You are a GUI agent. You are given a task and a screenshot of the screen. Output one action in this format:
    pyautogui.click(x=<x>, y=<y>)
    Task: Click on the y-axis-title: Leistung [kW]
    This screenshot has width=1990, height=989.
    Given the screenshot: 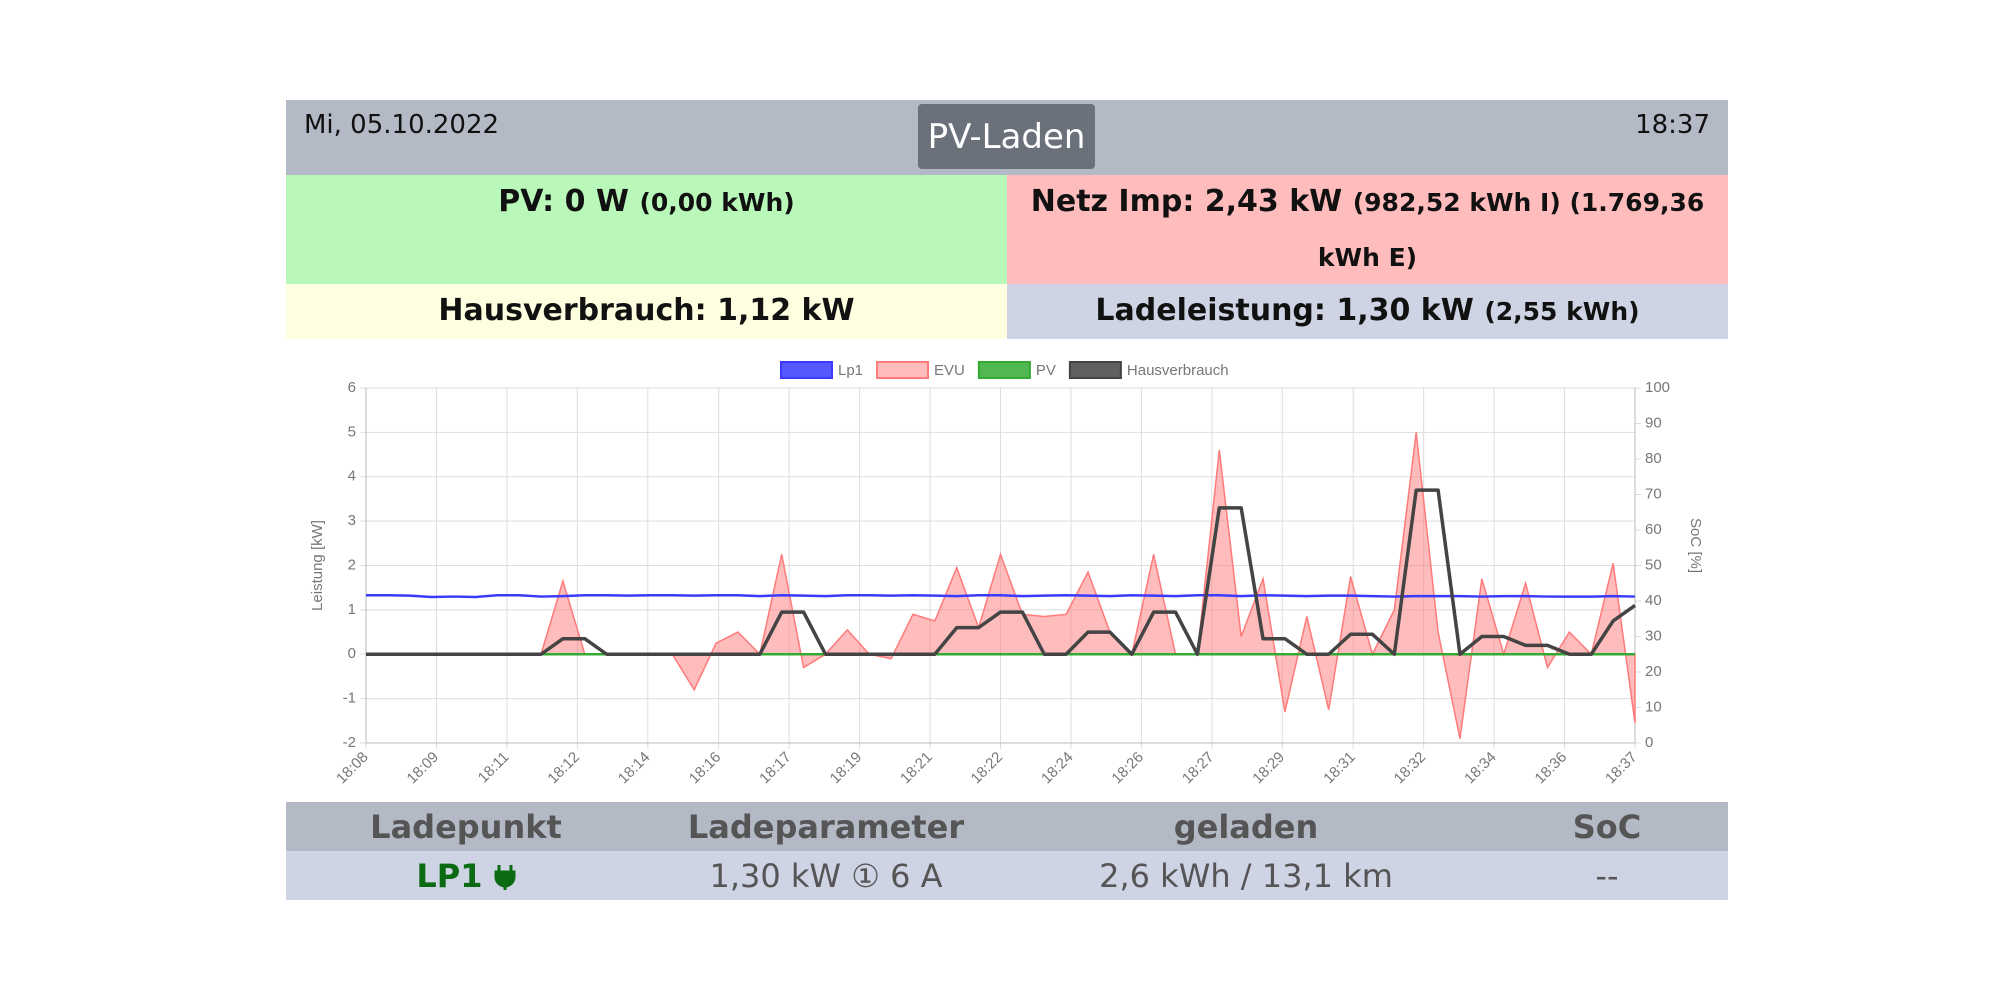 What is the action you would take?
    pyautogui.click(x=317, y=565)
    